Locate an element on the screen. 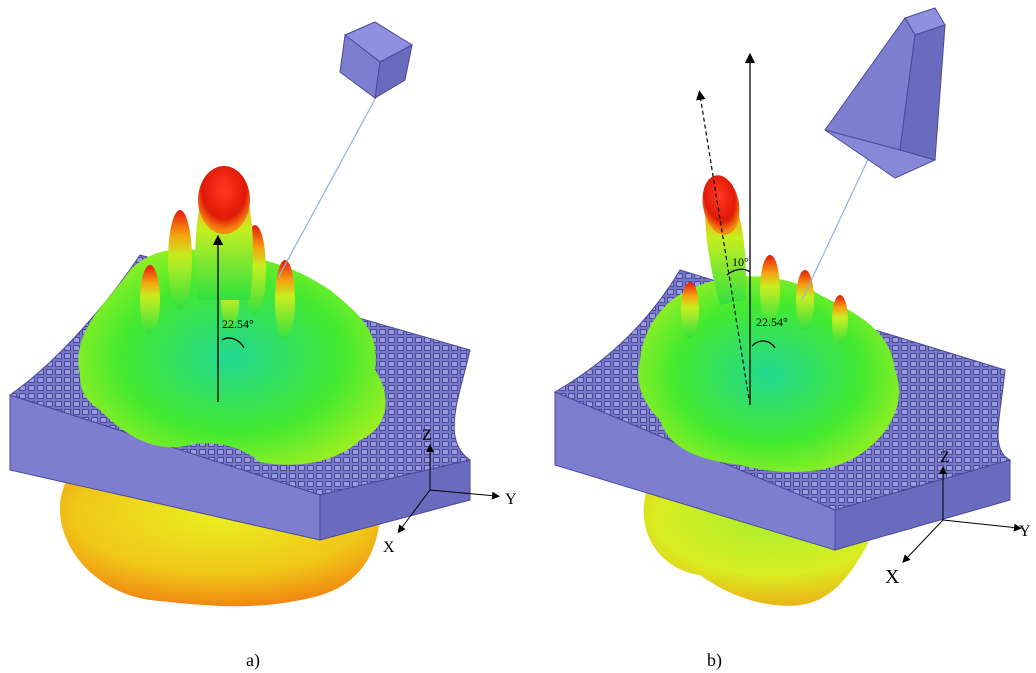 This screenshot has width=1036, height=673. angle-arc-a is located at coordinates (233, 343).